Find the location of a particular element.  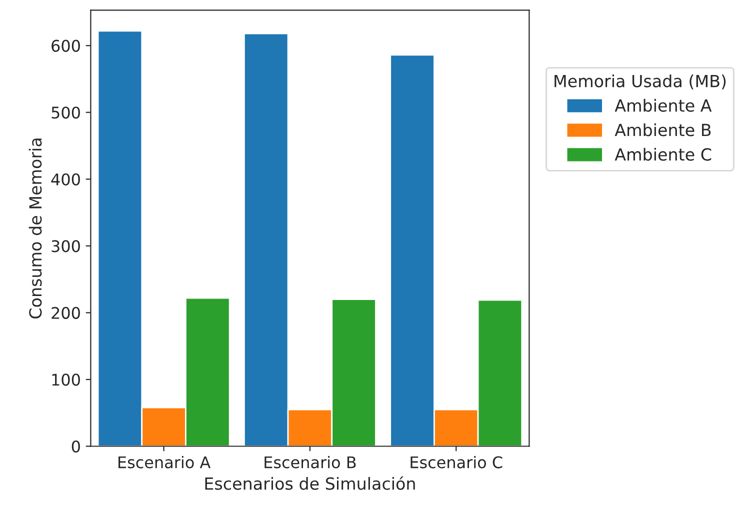

y-tick-label: 0 is located at coordinates (76, 446).